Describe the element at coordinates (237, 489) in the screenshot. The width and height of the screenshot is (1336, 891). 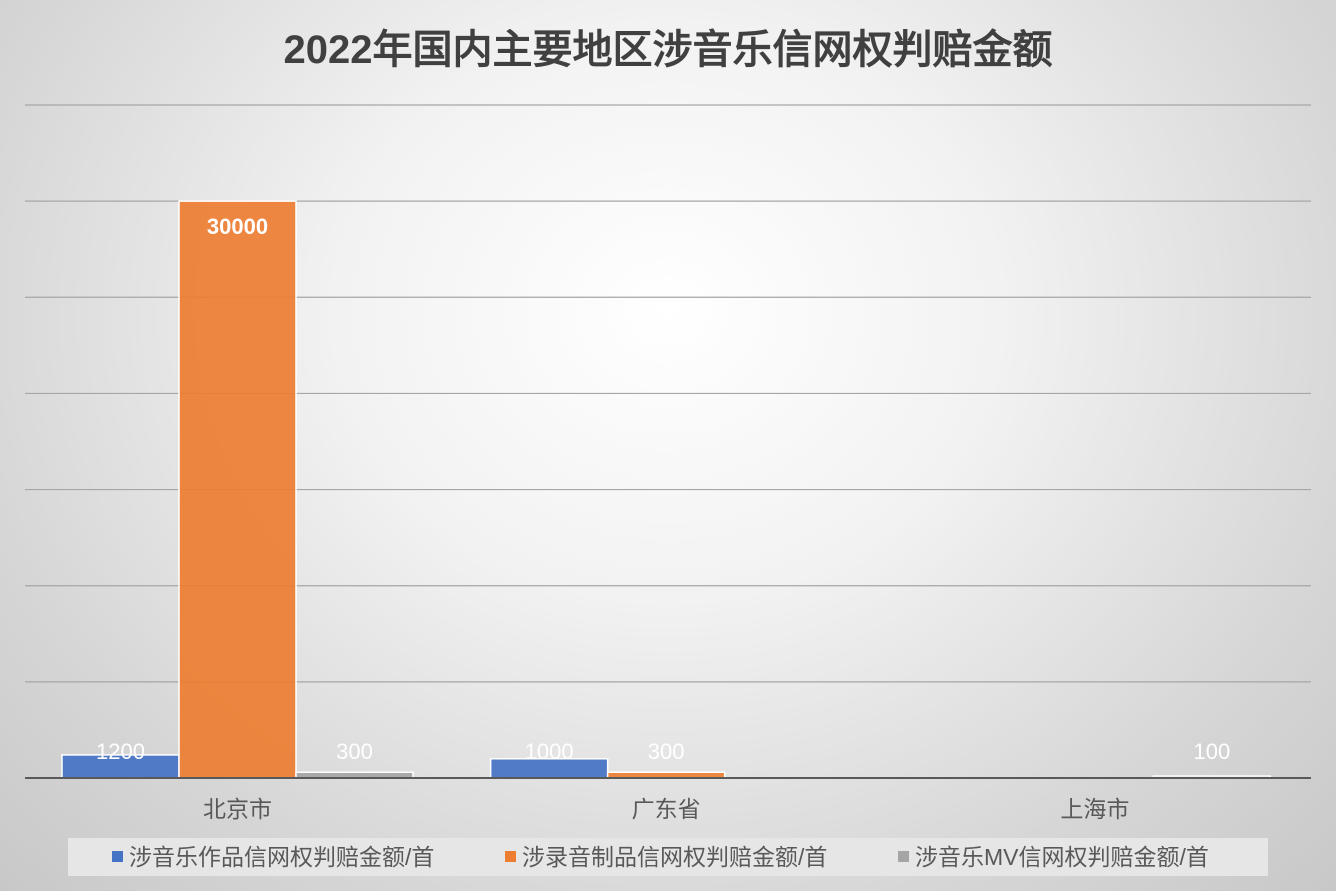
I see `bar` at that location.